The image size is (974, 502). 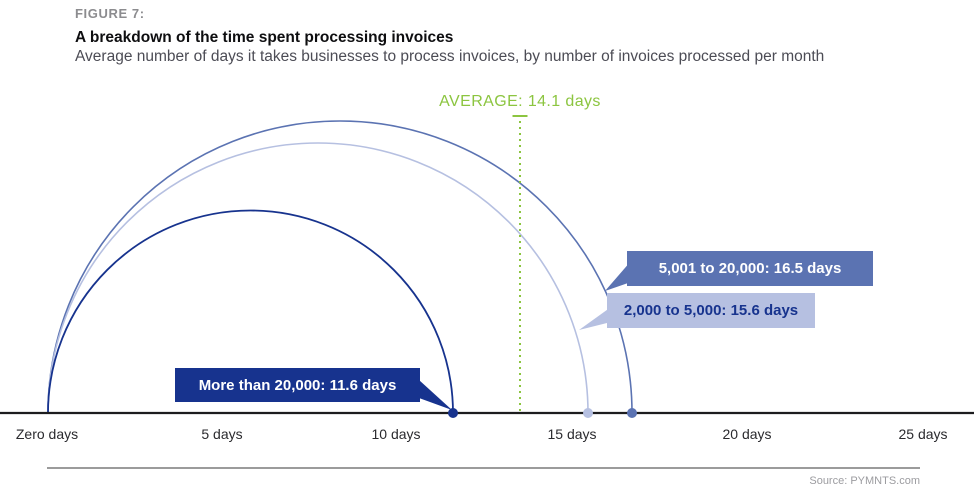 What do you see at coordinates (297, 385) in the screenshot?
I see `callout-more-than-20000: More than 20,000: 11.6 days` at bounding box center [297, 385].